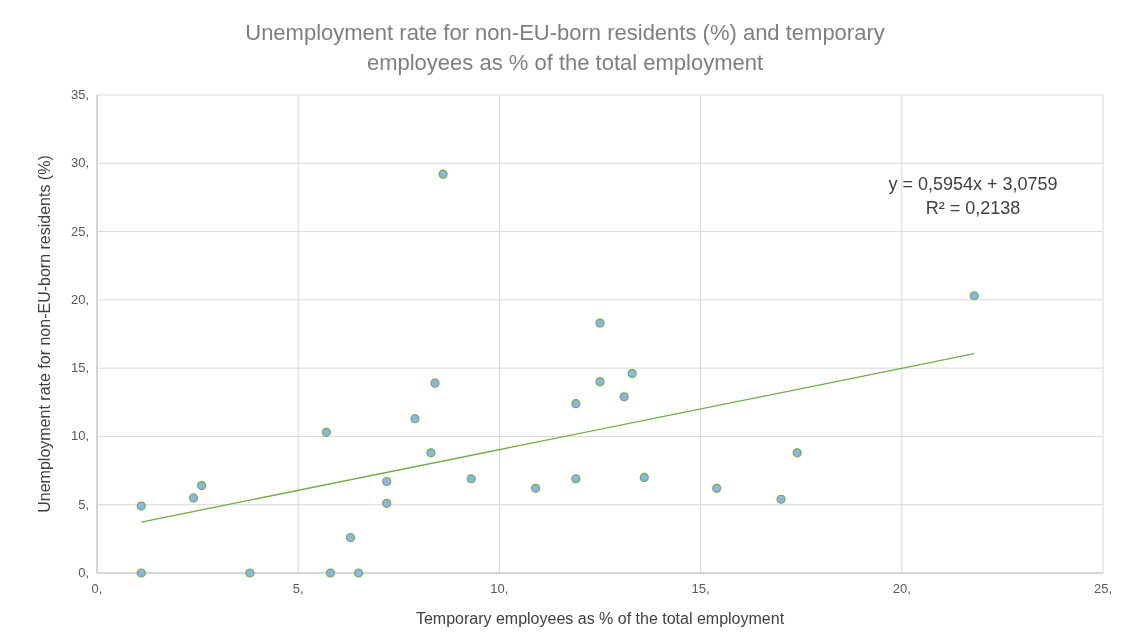 This screenshot has width=1130, height=642. I want to click on y-tick-label: 10,, so click(79, 436).